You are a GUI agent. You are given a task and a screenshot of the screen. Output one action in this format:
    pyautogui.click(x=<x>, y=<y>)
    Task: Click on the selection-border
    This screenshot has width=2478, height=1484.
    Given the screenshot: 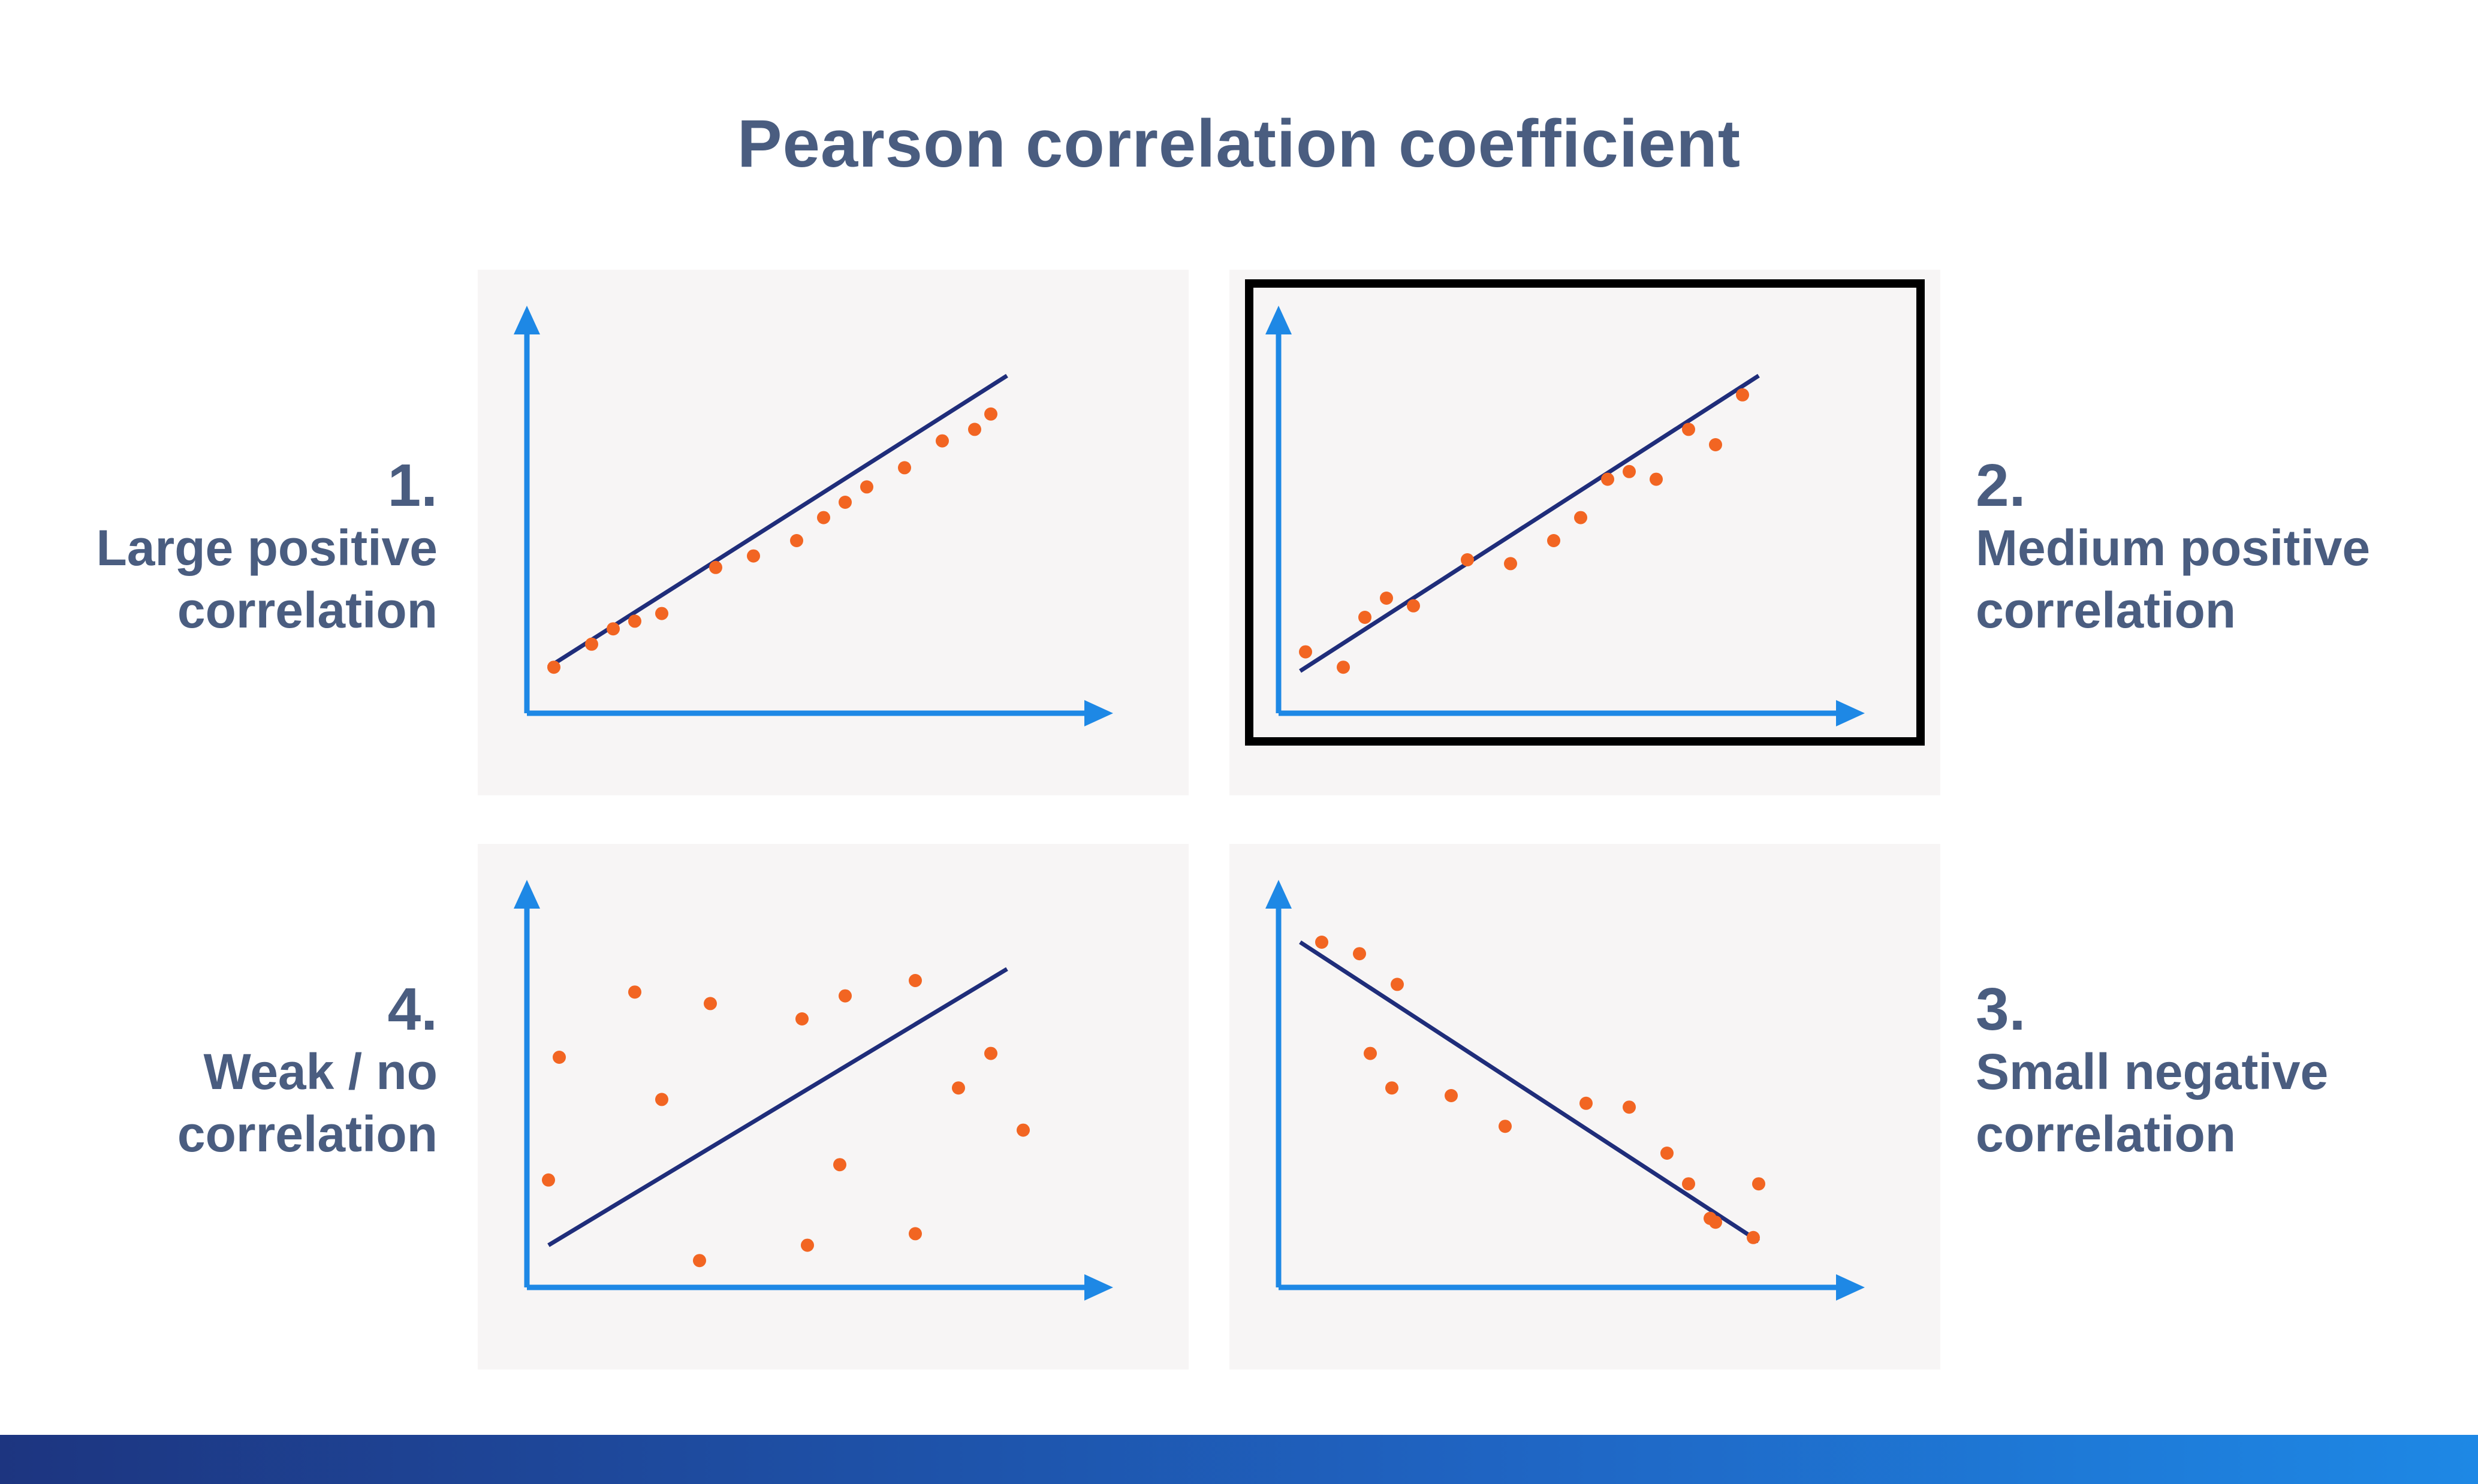 What is the action you would take?
    pyautogui.click(x=1585, y=513)
    